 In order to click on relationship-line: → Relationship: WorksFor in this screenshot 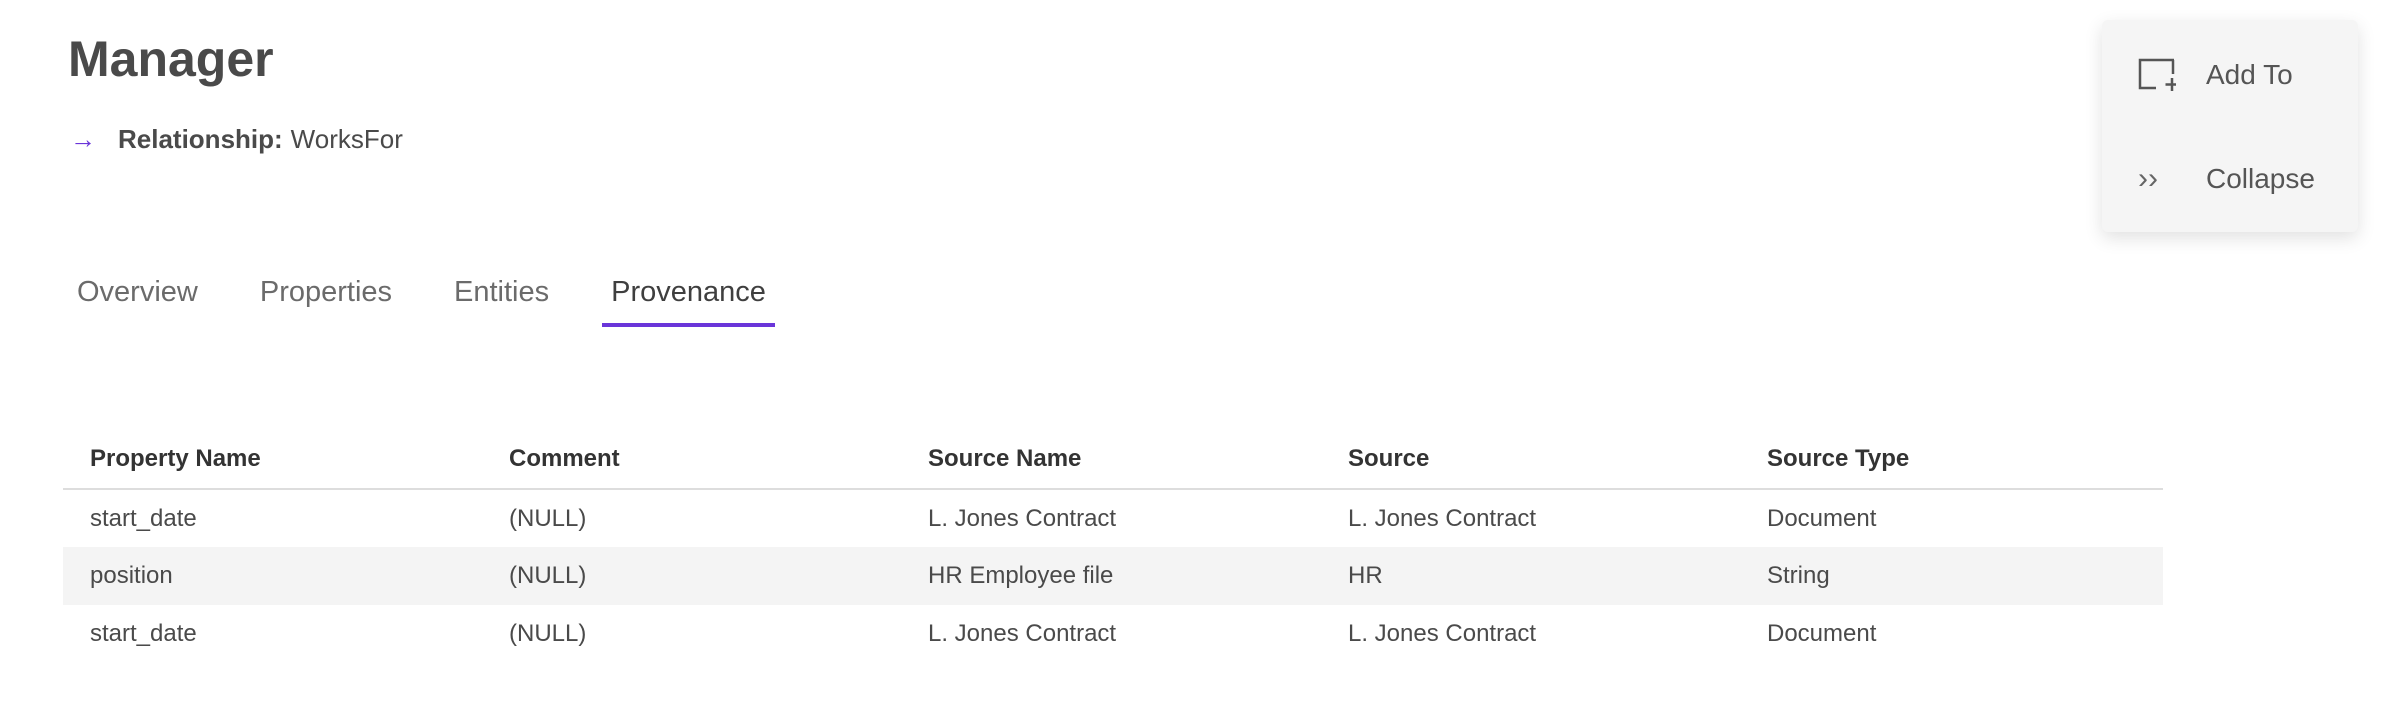, I will do `click(236, 139)`.